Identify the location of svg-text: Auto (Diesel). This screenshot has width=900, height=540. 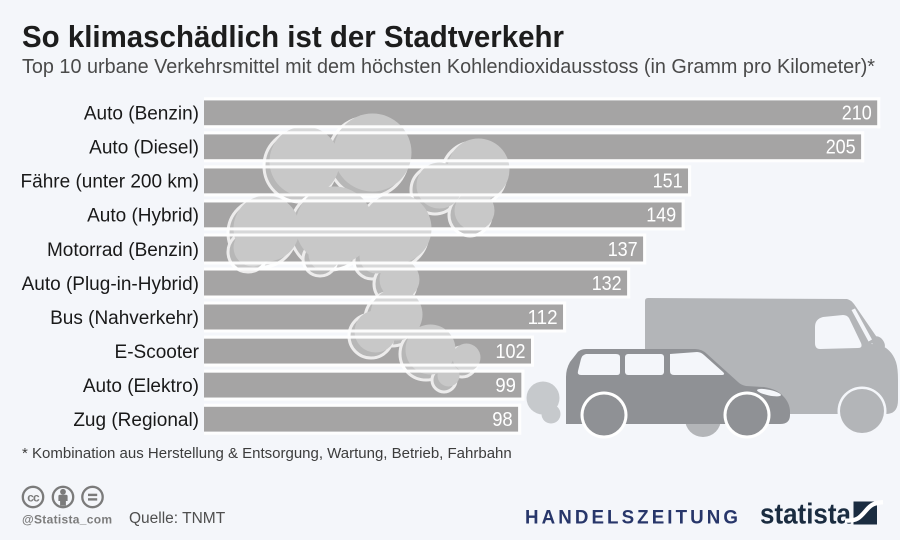
(144, 148).